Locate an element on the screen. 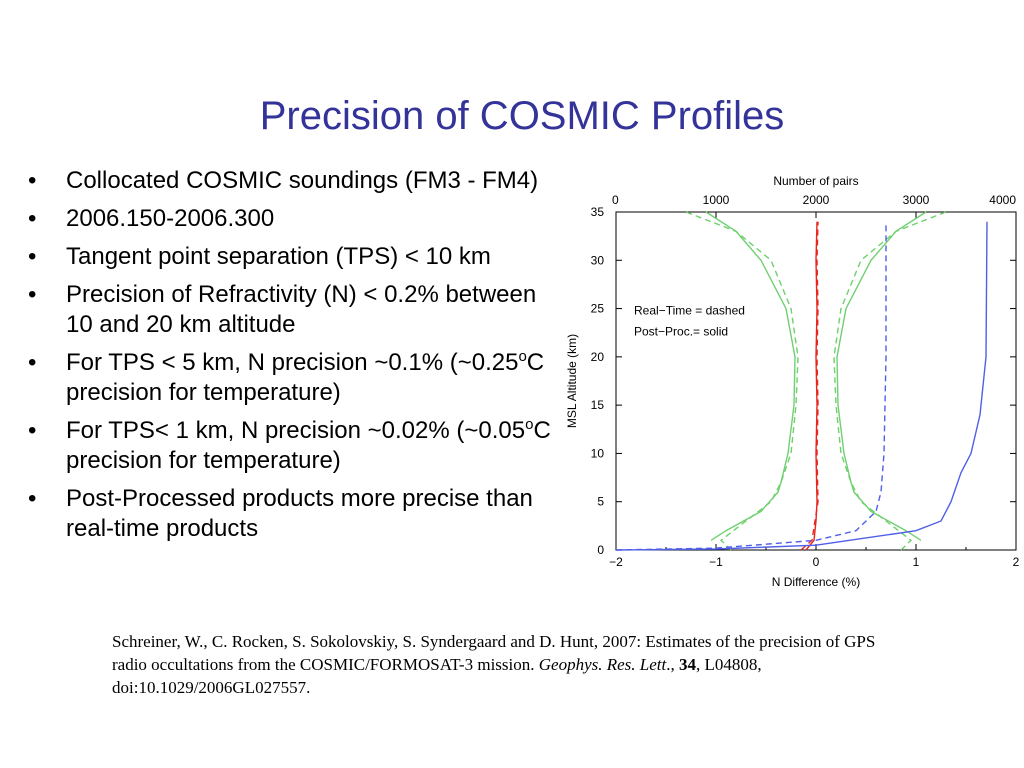 The height and width of the screenshot is (768, 1024). y-tick-label: 25 is located at coordinates (598, 309).